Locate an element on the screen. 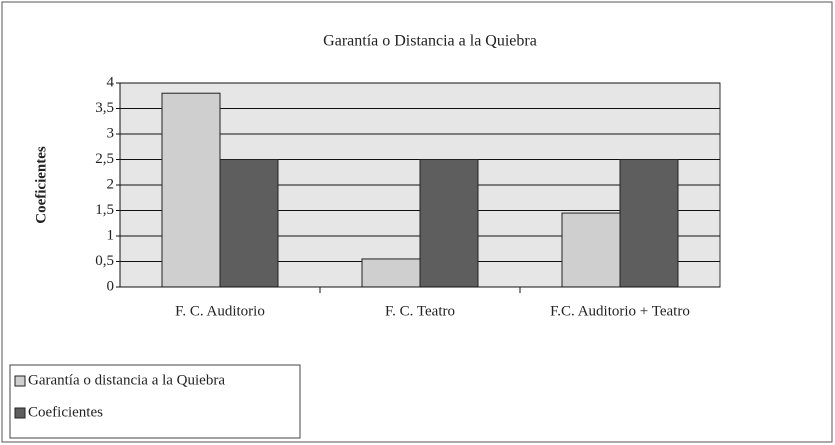  legend is located at coordinates (155, 401).